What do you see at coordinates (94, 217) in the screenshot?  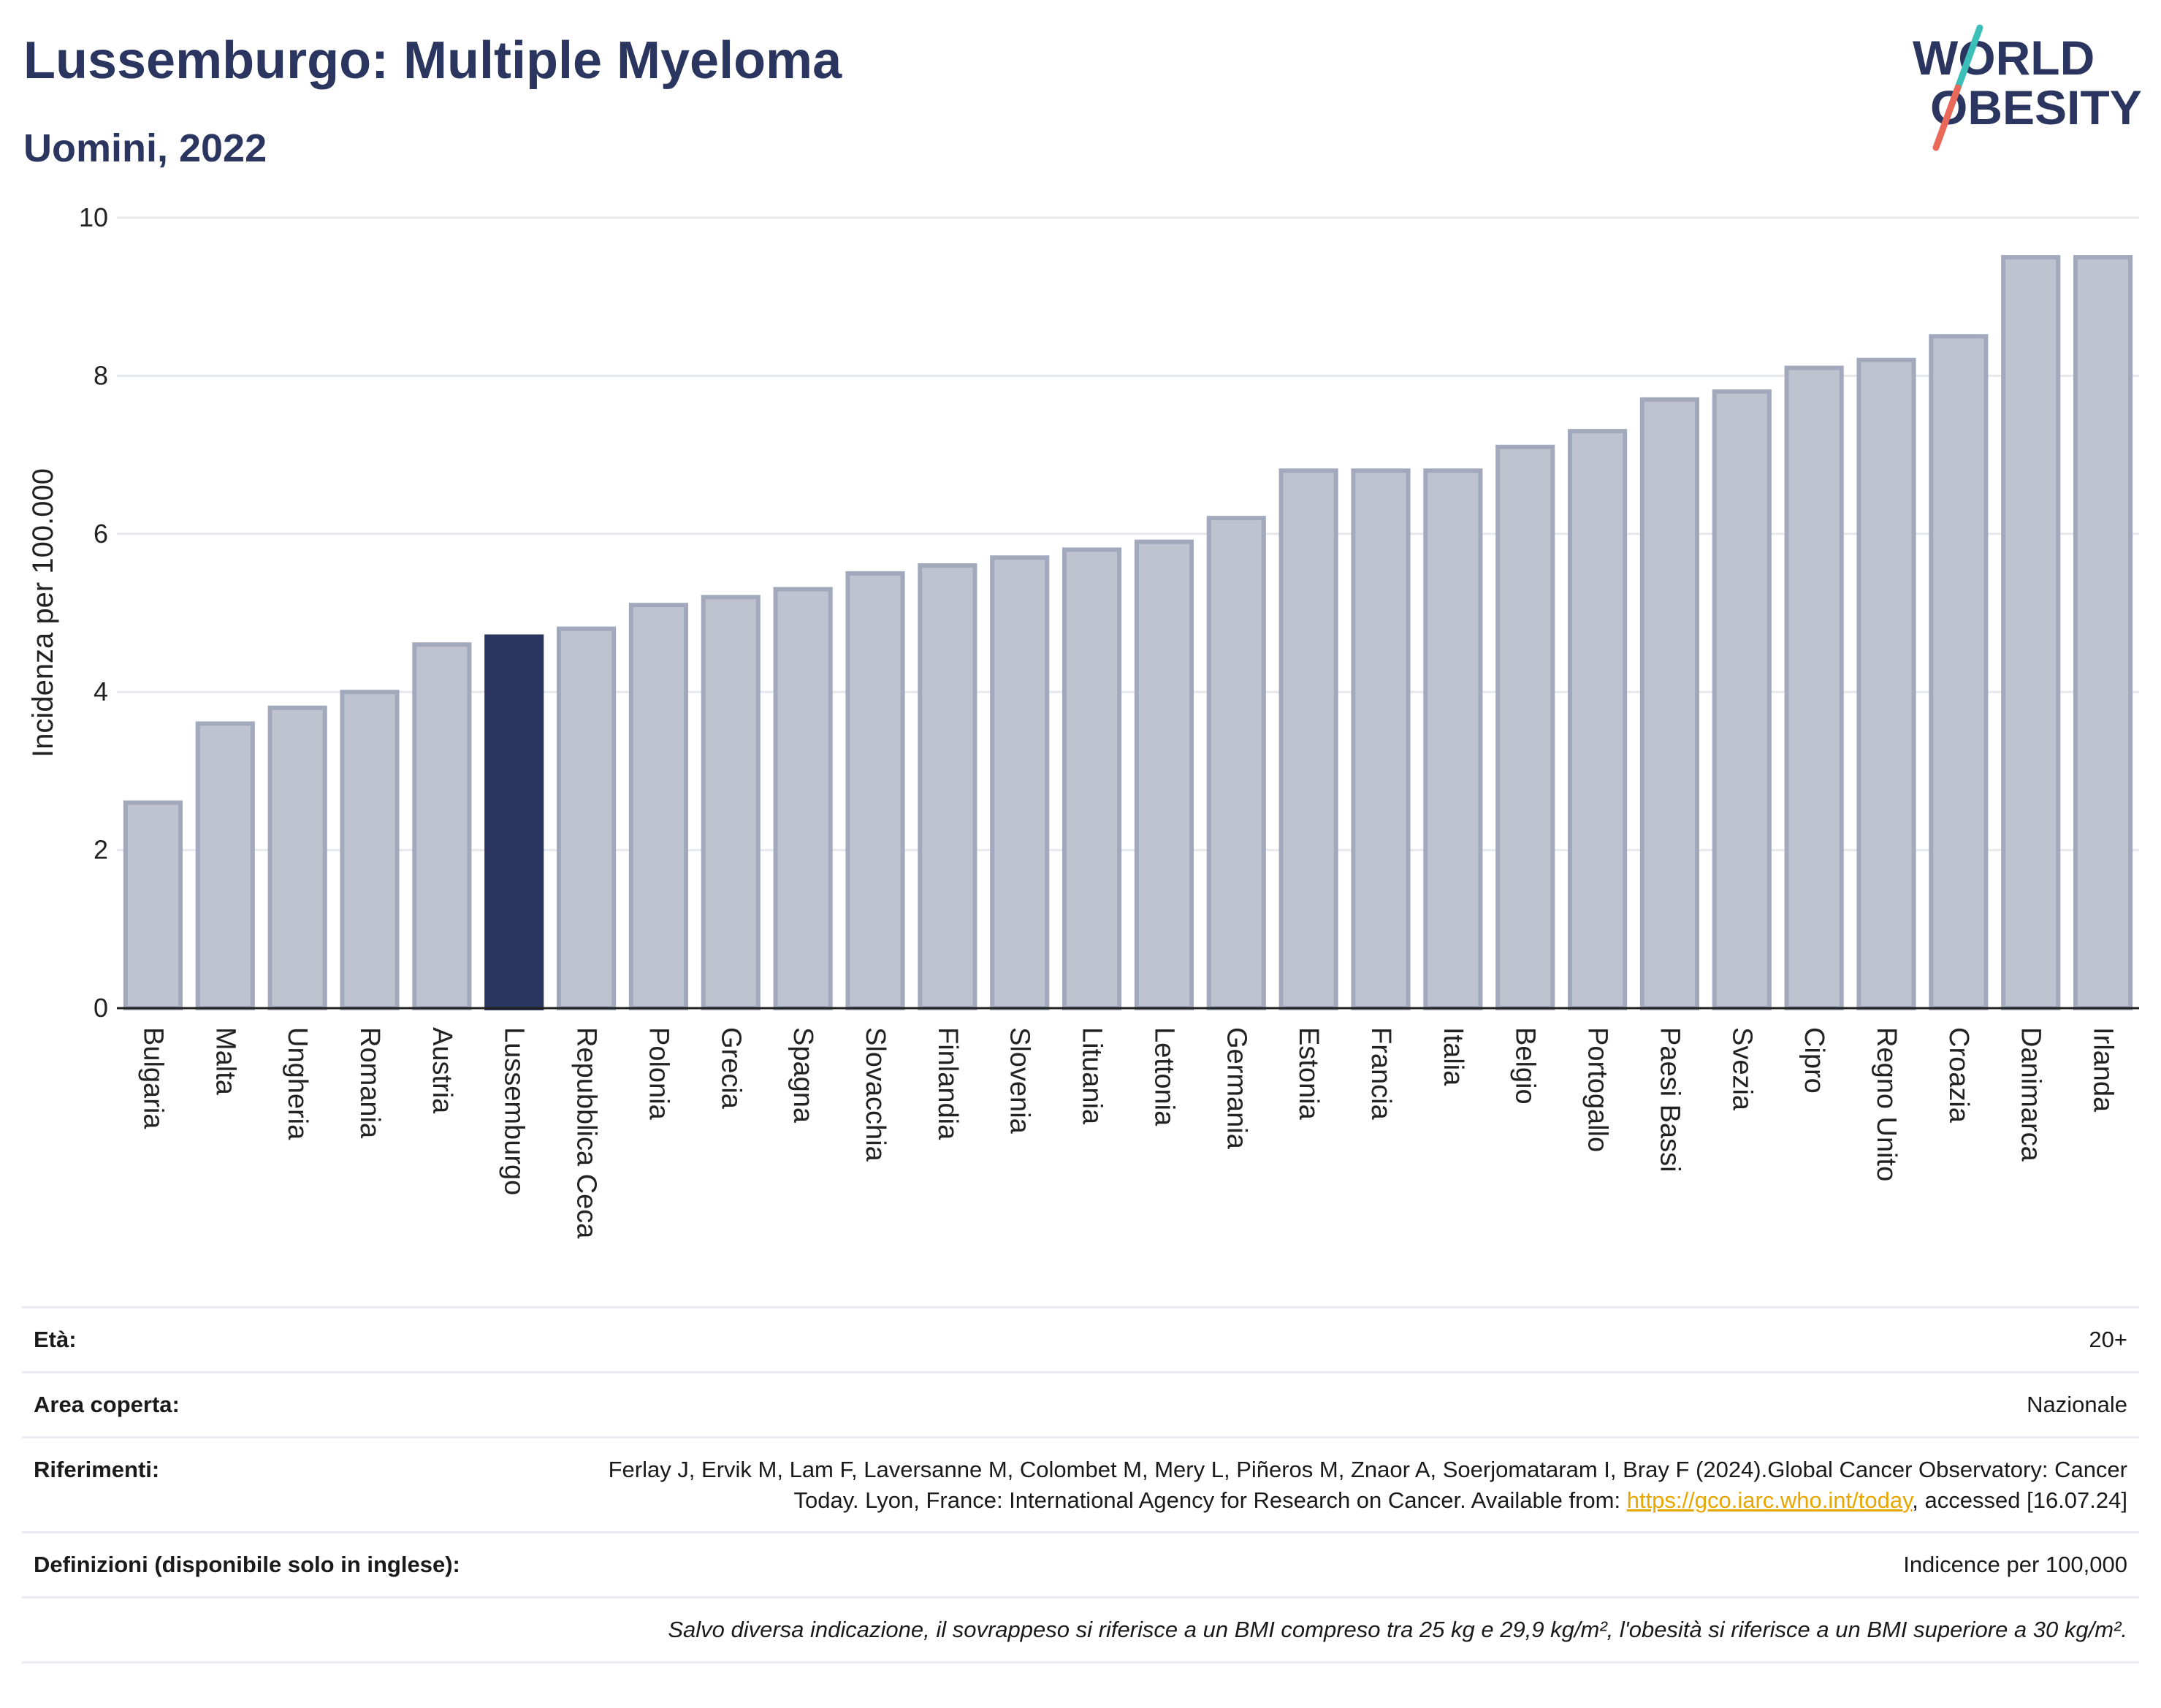 I see `y-tick-label: 10` at bounding box center [94, 217].